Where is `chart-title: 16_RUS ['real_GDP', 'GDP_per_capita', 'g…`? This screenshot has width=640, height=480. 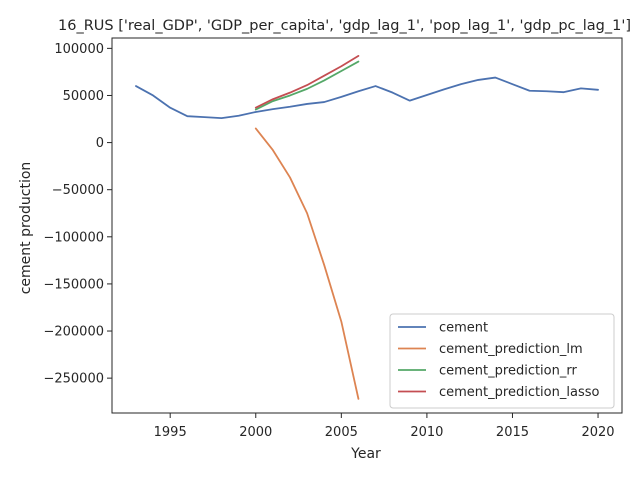 chart-title: 16_RUS ['real_GDP', 'GDP_per_capita', 'g… is located at coordinates (344, 26).